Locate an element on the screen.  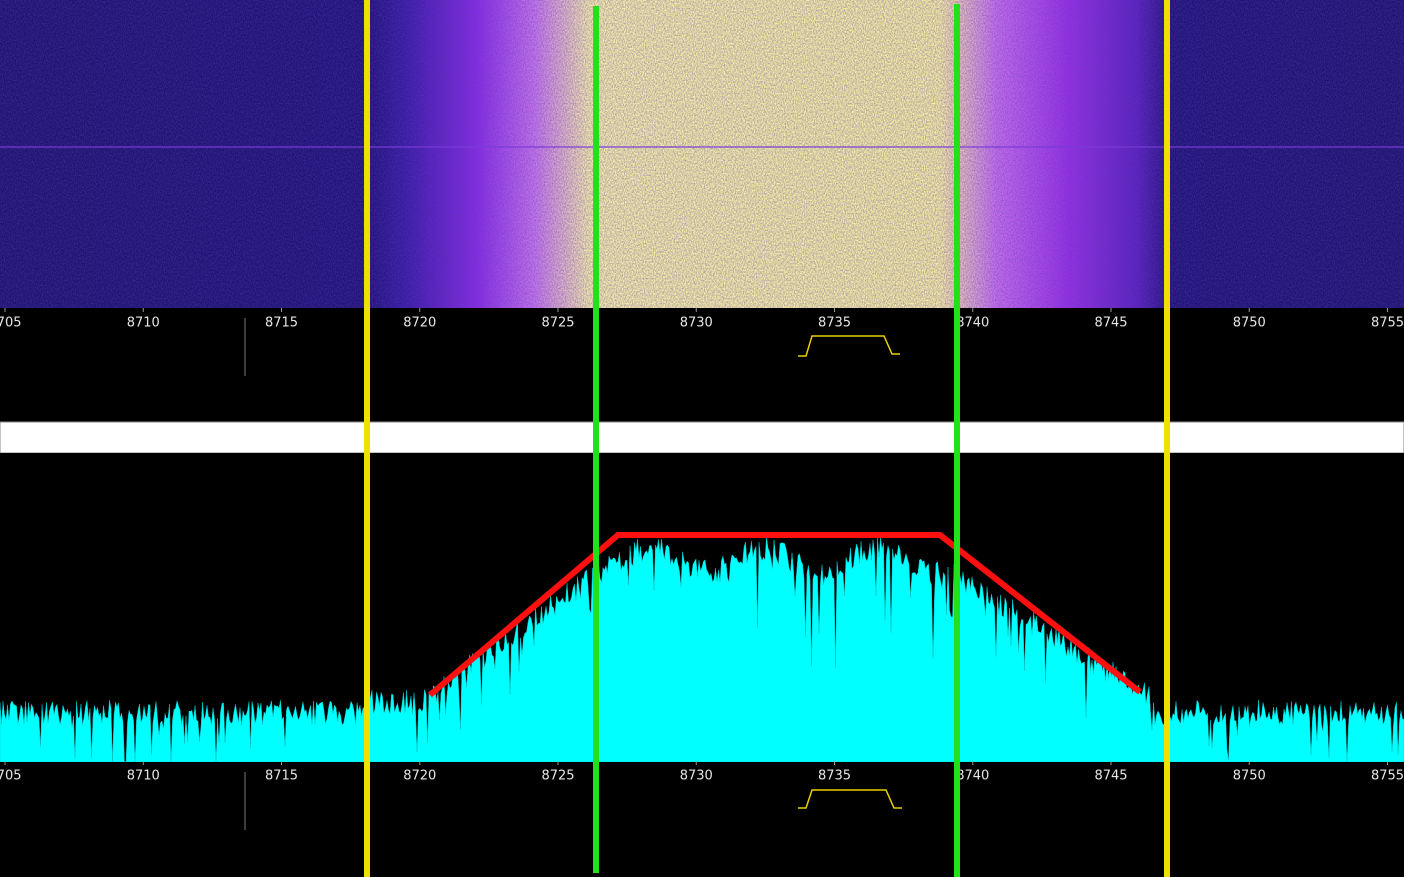
waterfall-line is located at coordinates (702, 147).